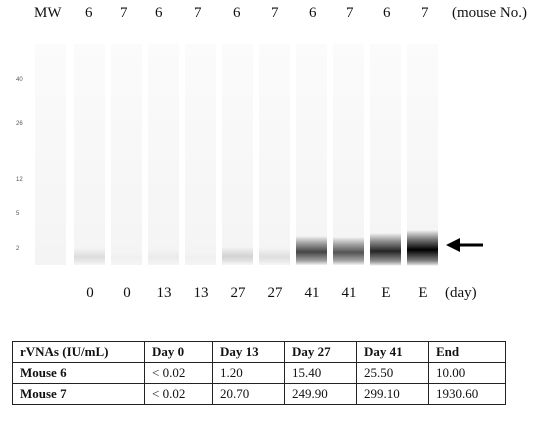 This screenshot has width=550, height=425. I want to click on table-cell: 299.10, so click(392, 394).